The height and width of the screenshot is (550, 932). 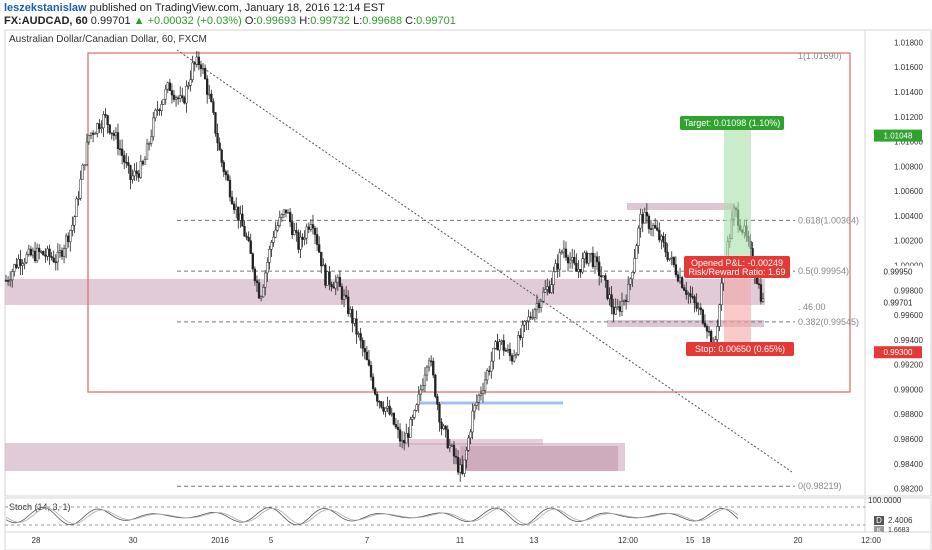 I want to click on y-tick-label: 1.00600, so click(x=908, y=191).